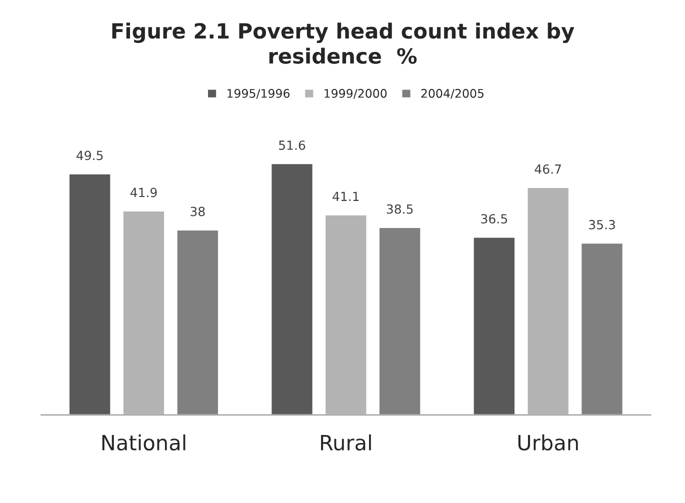  I want to click on x-tick-label: Urban, so click(548, 442).